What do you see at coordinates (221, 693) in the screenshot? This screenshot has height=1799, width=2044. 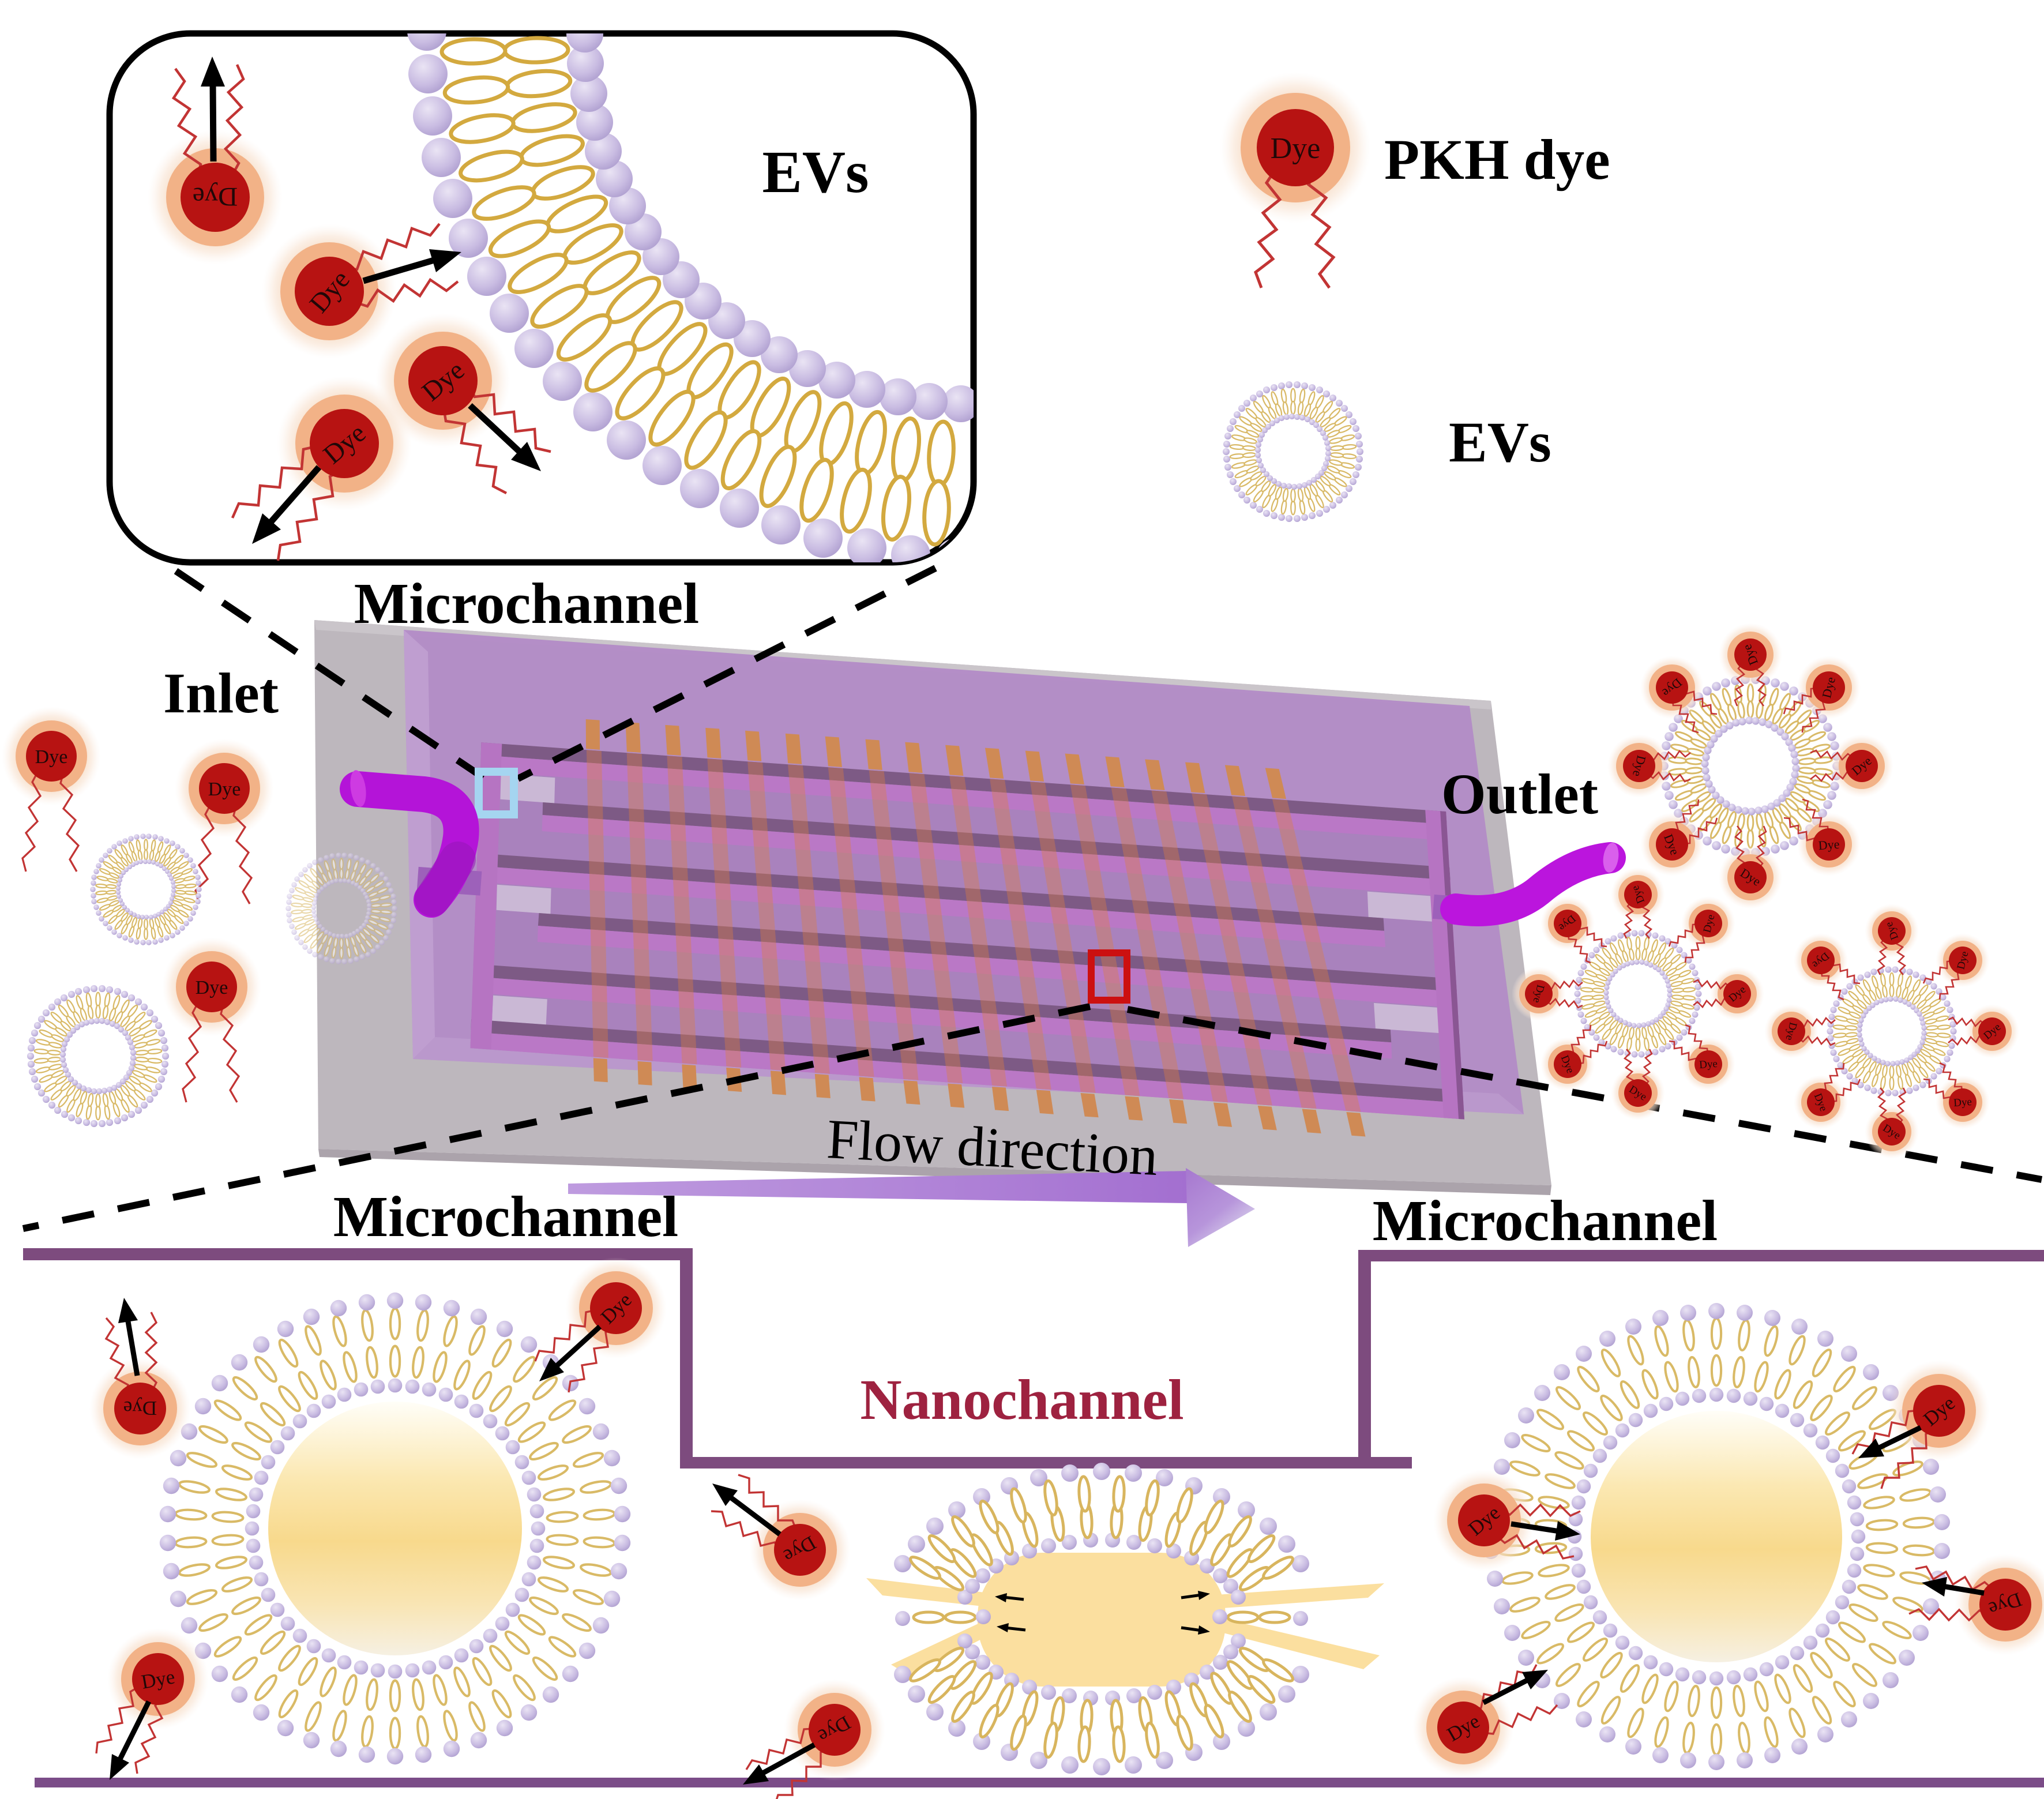 I see `svg-text: Inlet` at bounding box center [221, 693].